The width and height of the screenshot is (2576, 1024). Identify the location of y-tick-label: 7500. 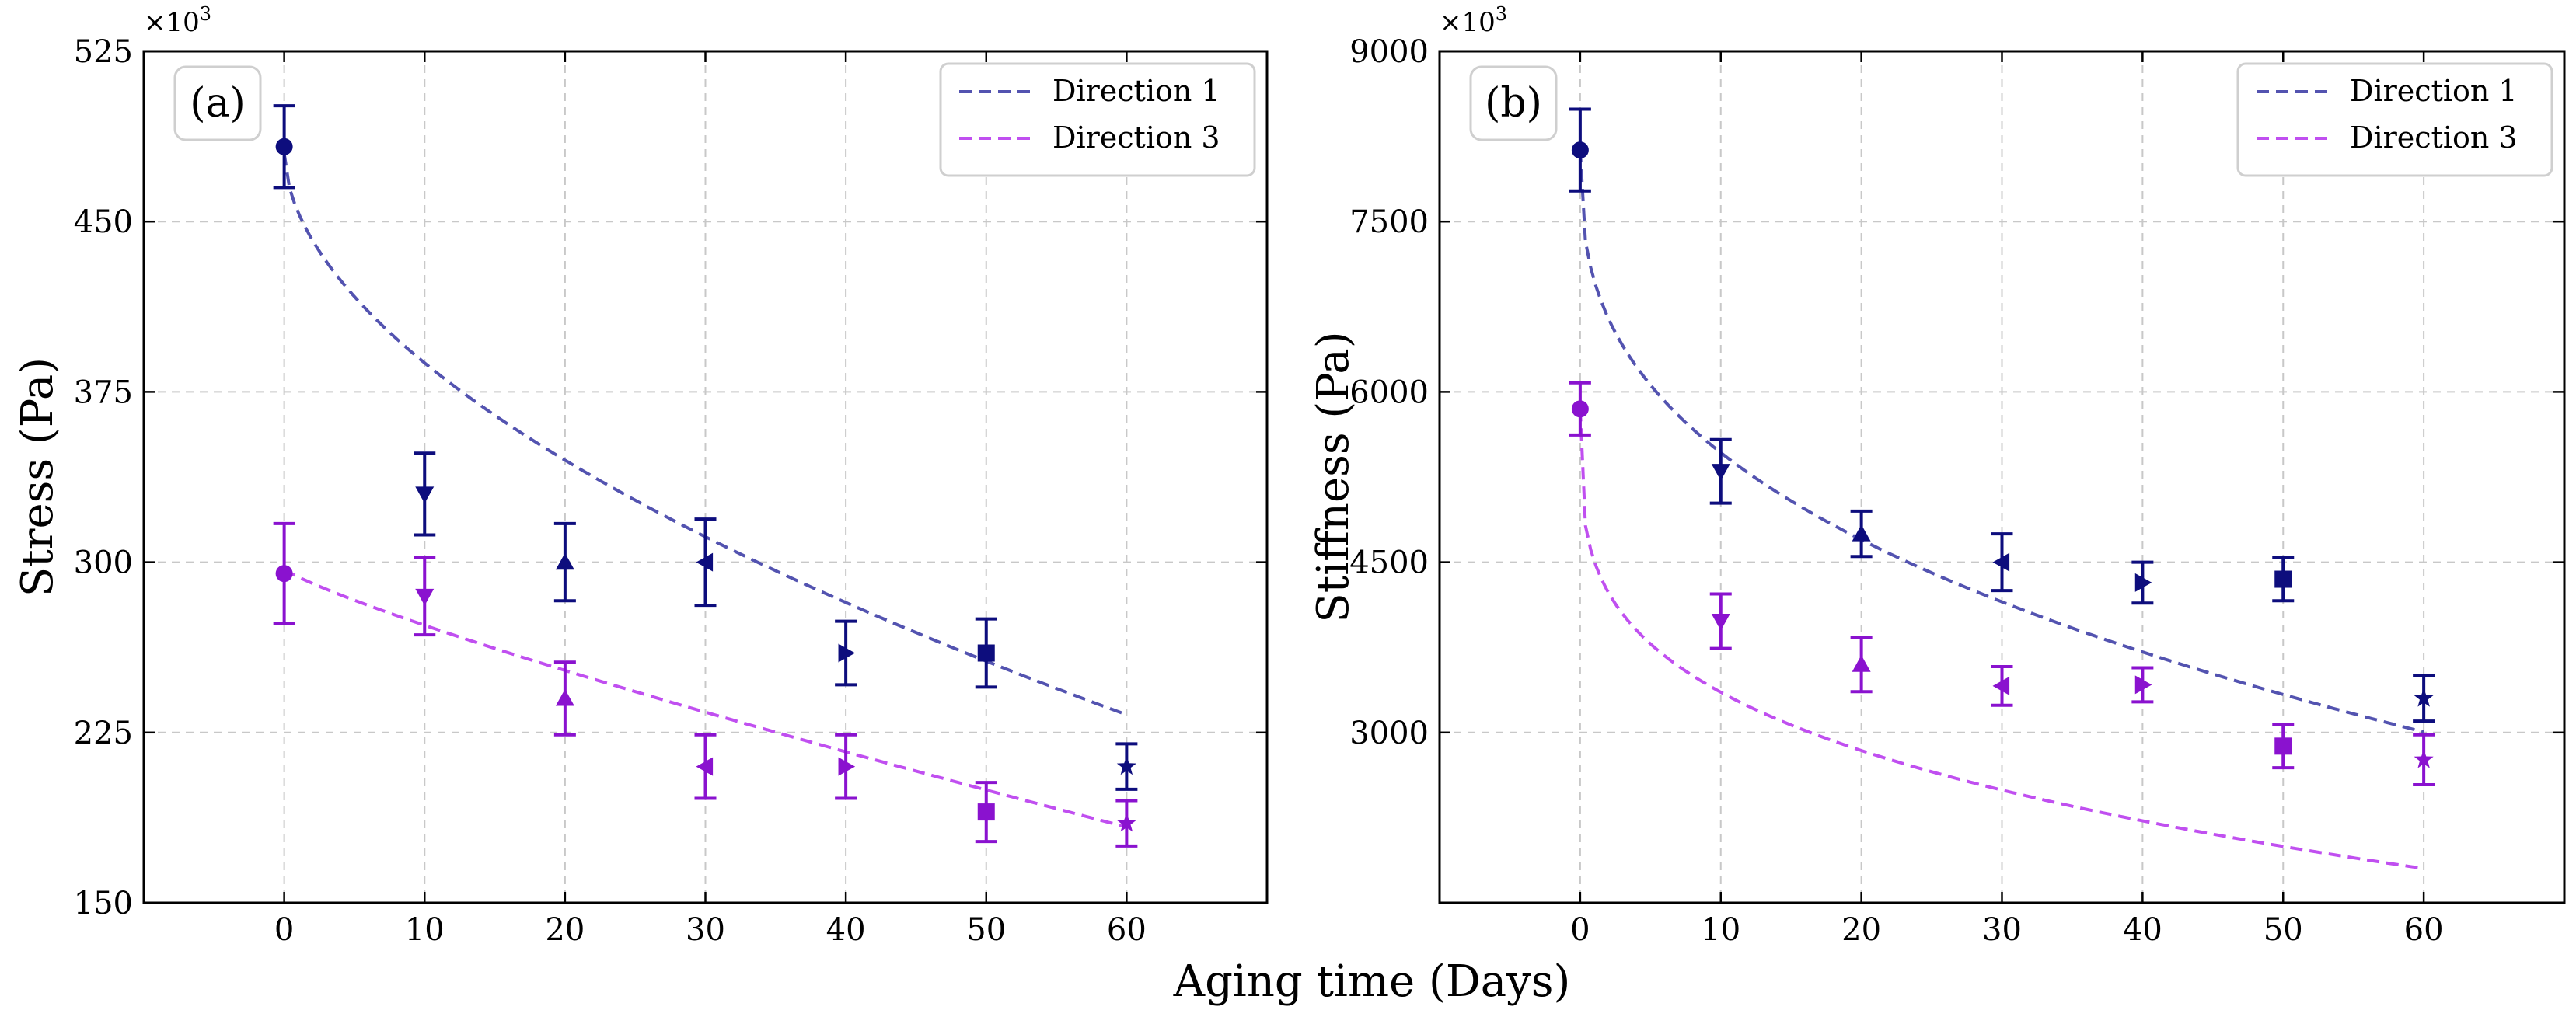
(1389, 222).